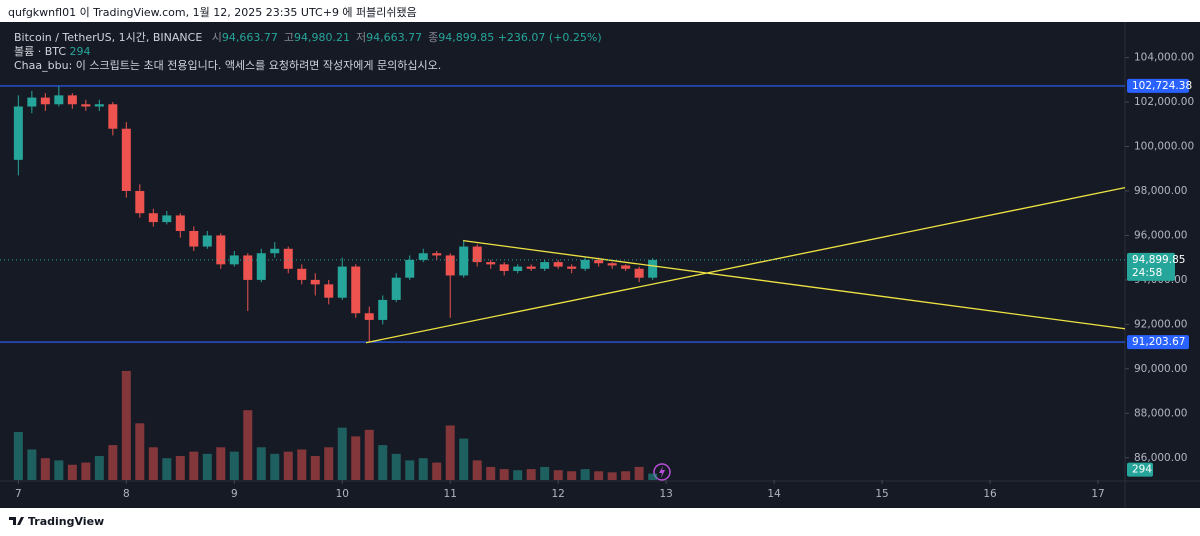 The width and height of the screenshot is (1200, 536). What do you see at coordinates (1140, 469) in the screenshot?
I see `volume-label-bg` at bounding box center [1140, 469].